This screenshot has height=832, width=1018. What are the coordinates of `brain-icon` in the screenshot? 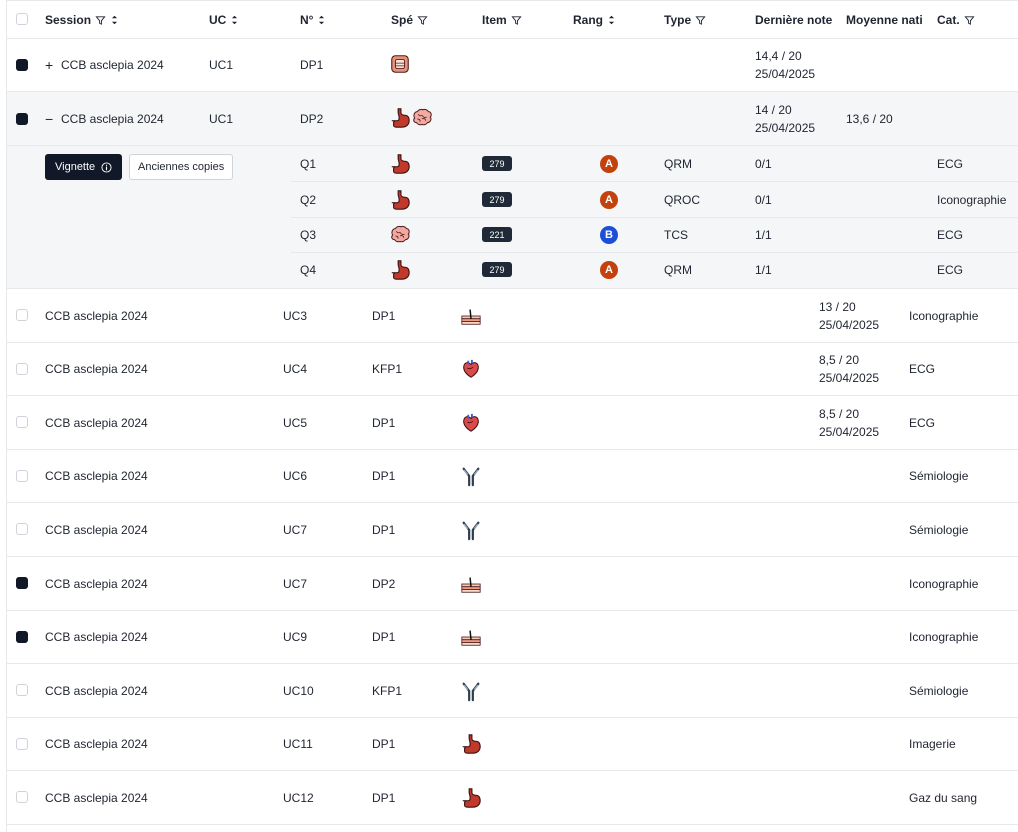 It's located at (422, 118).